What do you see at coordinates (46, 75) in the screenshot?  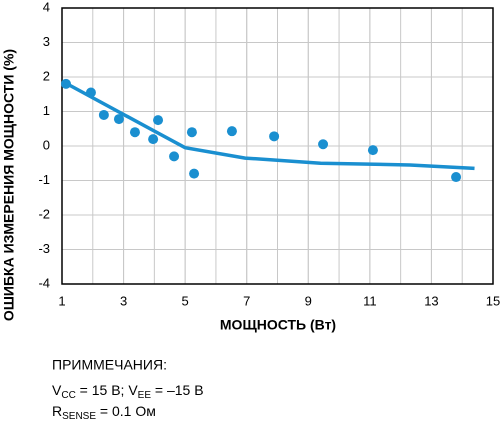 I see `y-tick-label: 2` at bounding box center [46, 75].